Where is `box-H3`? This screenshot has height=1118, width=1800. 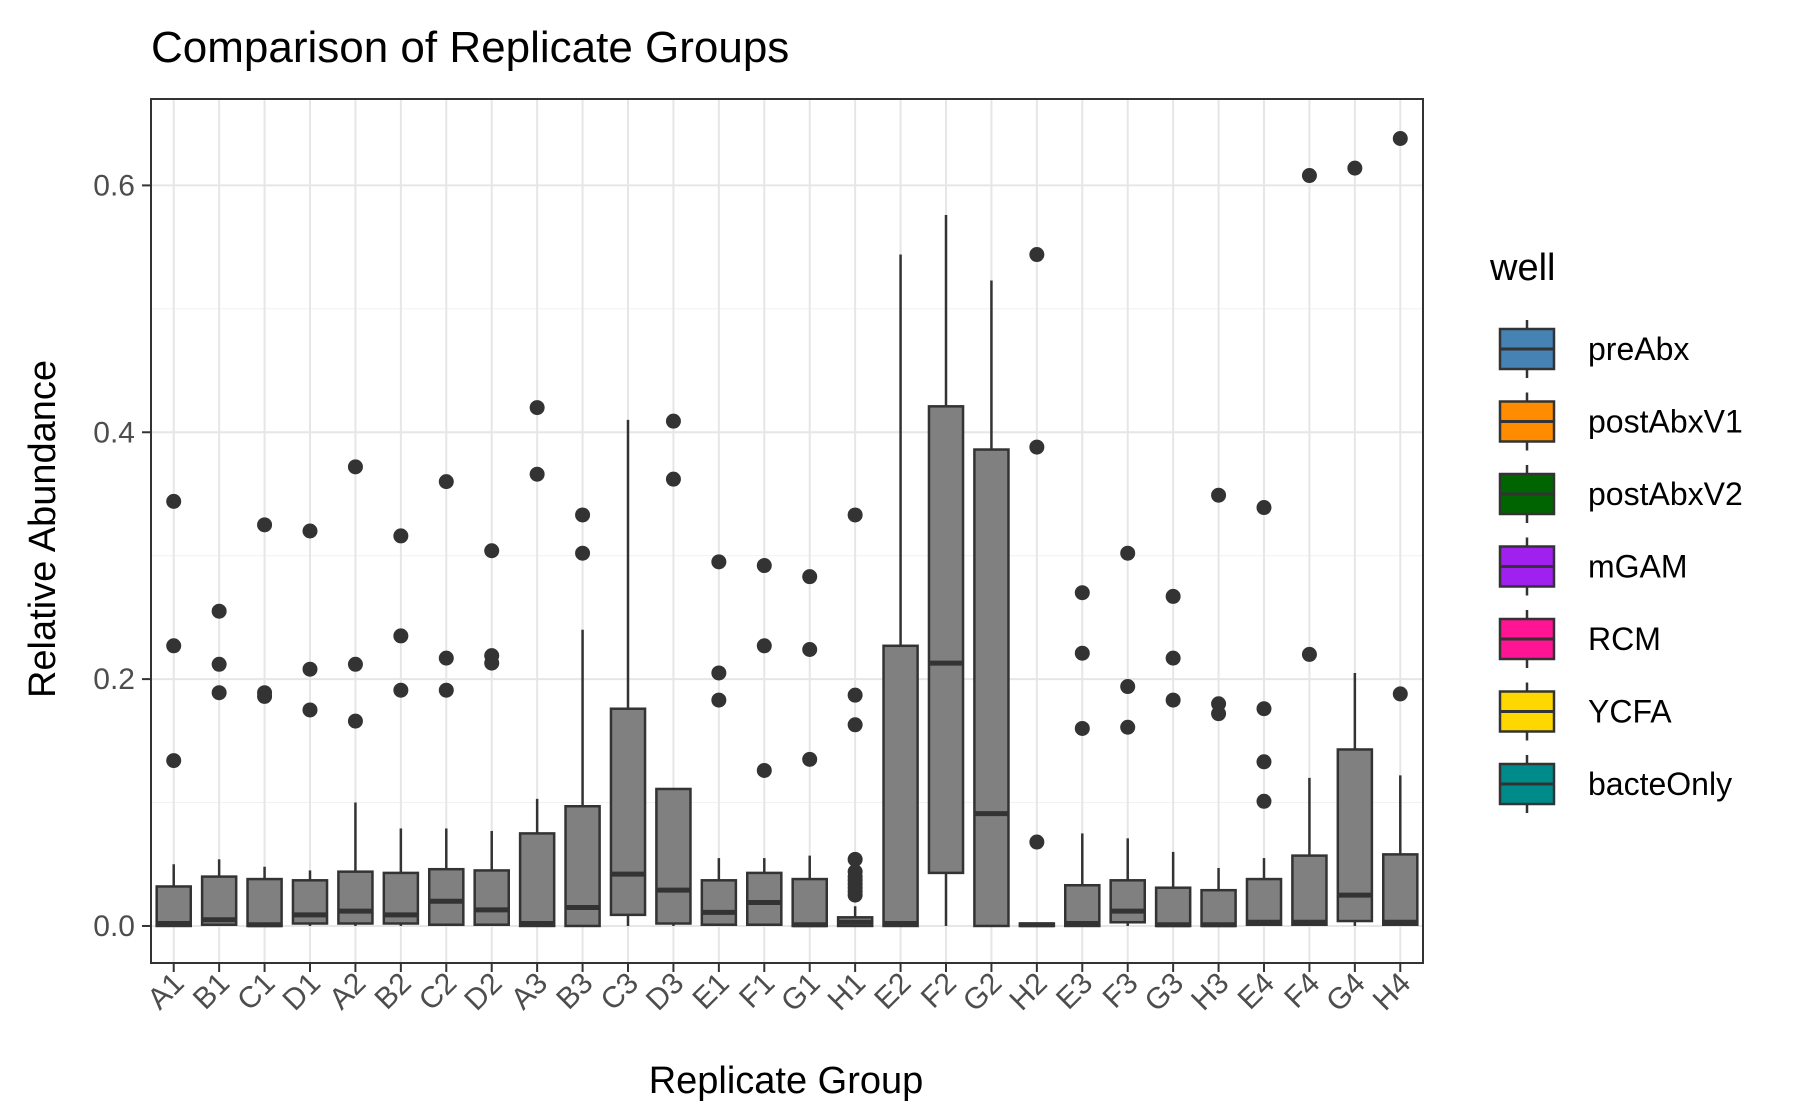 box-H3 is located at coordinates (1218, 707).